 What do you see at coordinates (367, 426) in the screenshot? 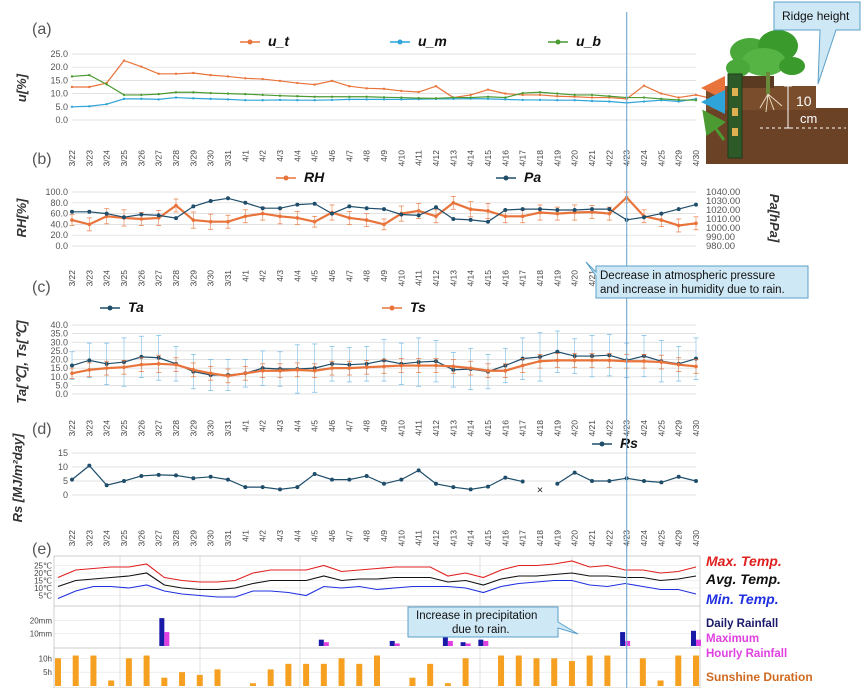
I see `c-x-tick-label: 4/8` at bounding box center [367, 426].